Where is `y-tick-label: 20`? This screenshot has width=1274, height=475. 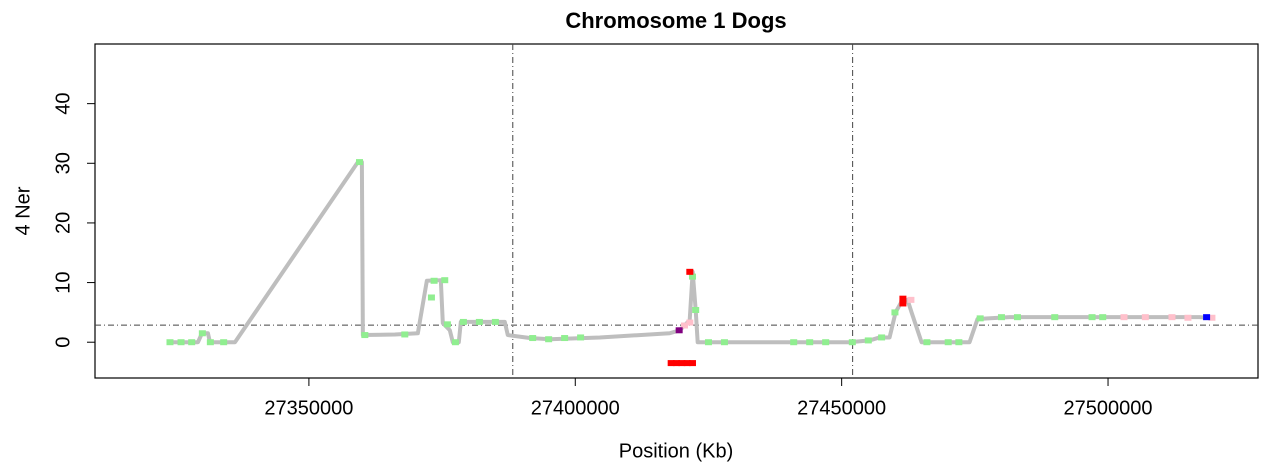
y-tick-label: 20 is located at coordinates (63, 223).